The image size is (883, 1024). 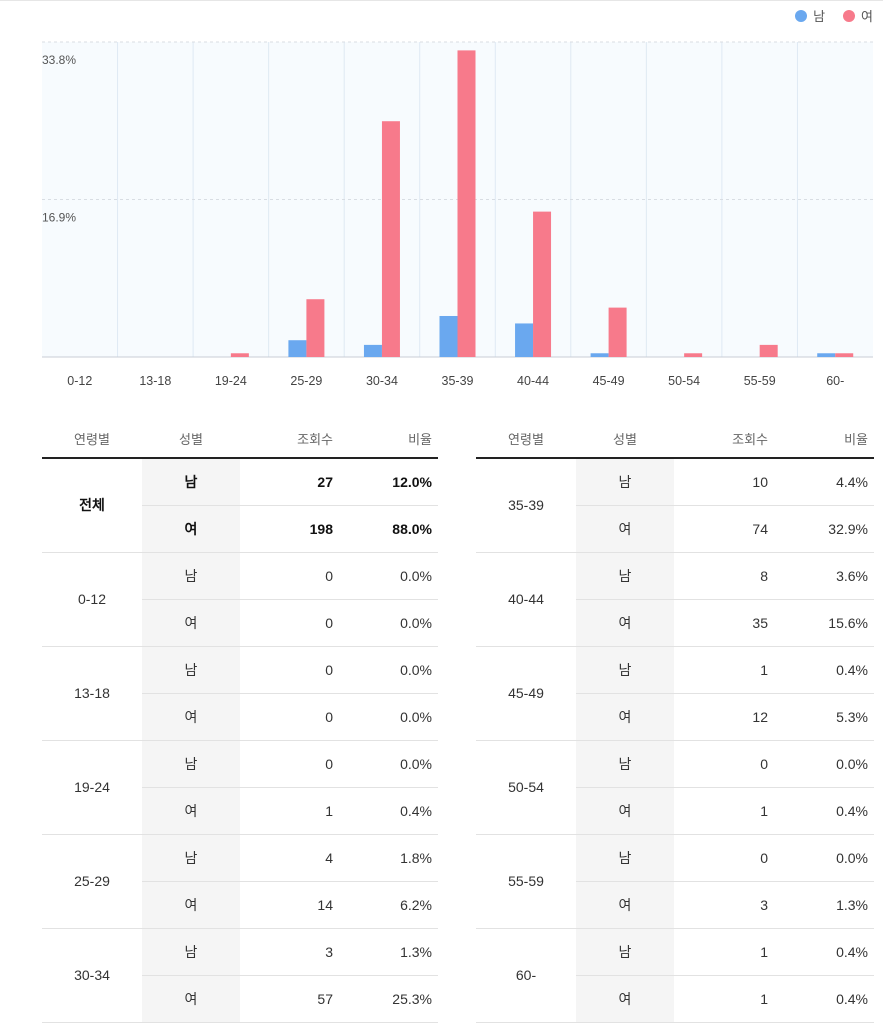 I want to click on y-tick-label: 16.9%, so click(x=59, y=218).